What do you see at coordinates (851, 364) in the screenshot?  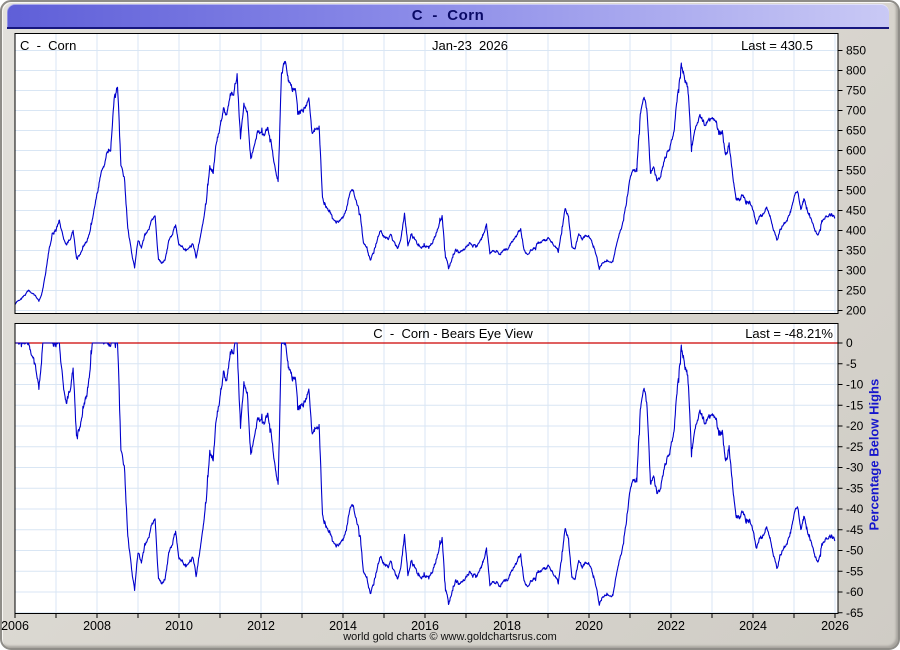 I see `y-tick-label: -5` at bounding box center [851, 364].